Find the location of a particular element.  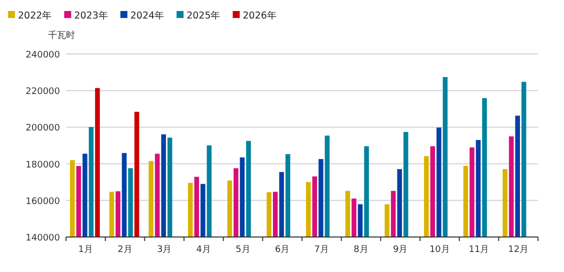

x-tick-label: 9月 is located at coordinates (400, 250).